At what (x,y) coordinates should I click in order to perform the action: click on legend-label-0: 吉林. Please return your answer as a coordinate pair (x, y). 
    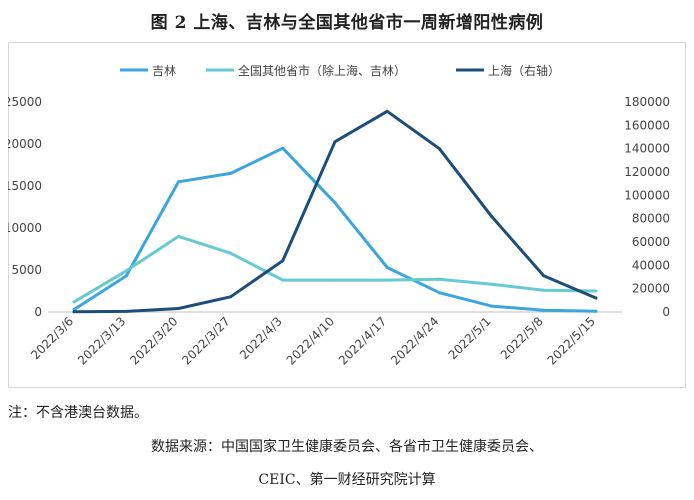
    Looking at the image, I should click on (164, 71).